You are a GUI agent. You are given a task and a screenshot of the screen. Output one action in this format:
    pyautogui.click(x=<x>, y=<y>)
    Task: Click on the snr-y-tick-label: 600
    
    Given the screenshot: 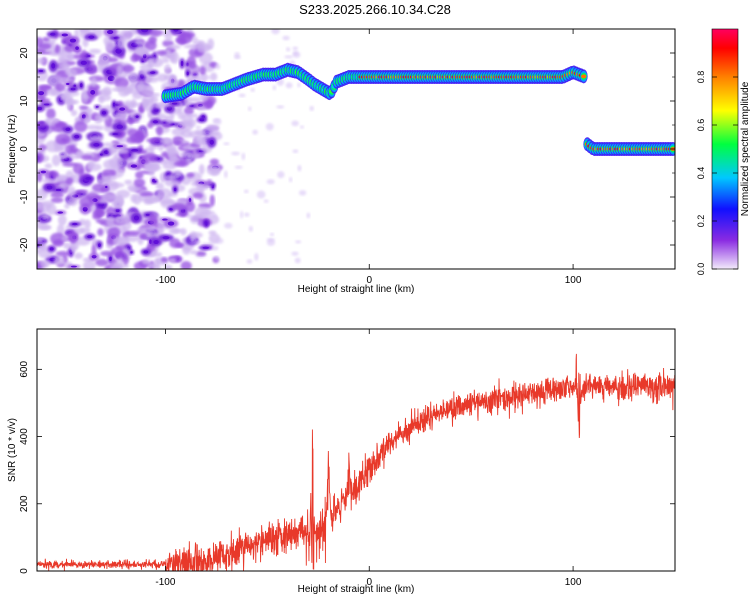 What is the action you would take?
    pyautogui.click(x=24, y=369)
    